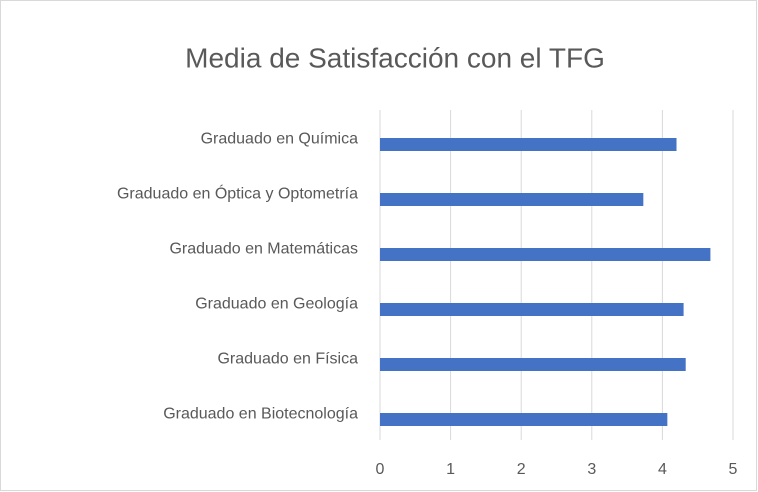 This screenshot has width=758, height=492. Describe the element at coordinates (662, 469) in the screenshot. I see `x-tick-label: 4` at that location.